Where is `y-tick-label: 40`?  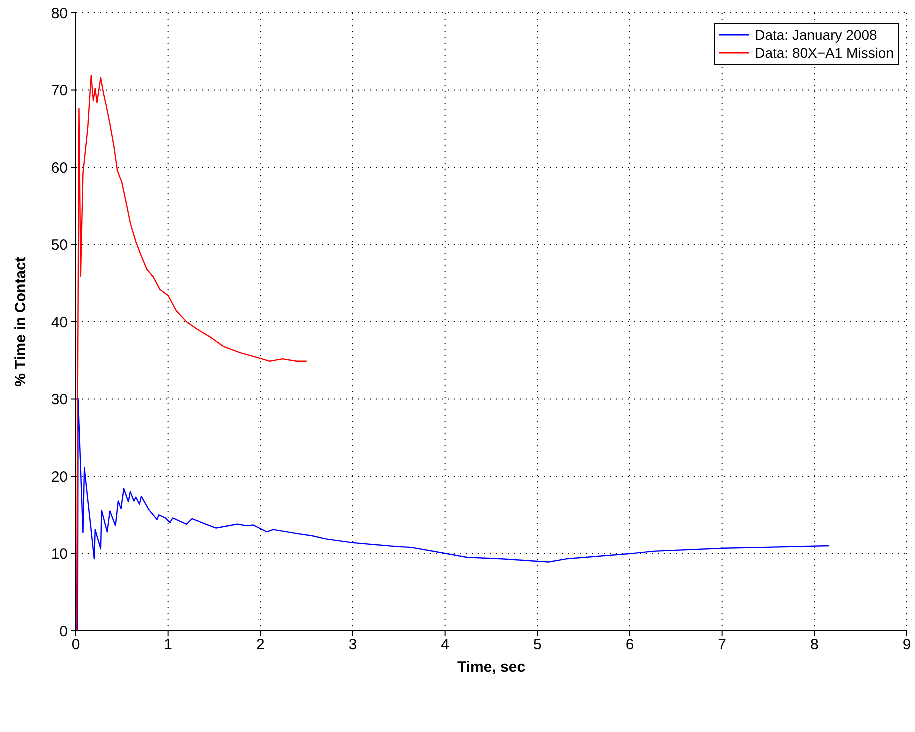
y-tick-label: 40 is located at coordinates (59, 323).